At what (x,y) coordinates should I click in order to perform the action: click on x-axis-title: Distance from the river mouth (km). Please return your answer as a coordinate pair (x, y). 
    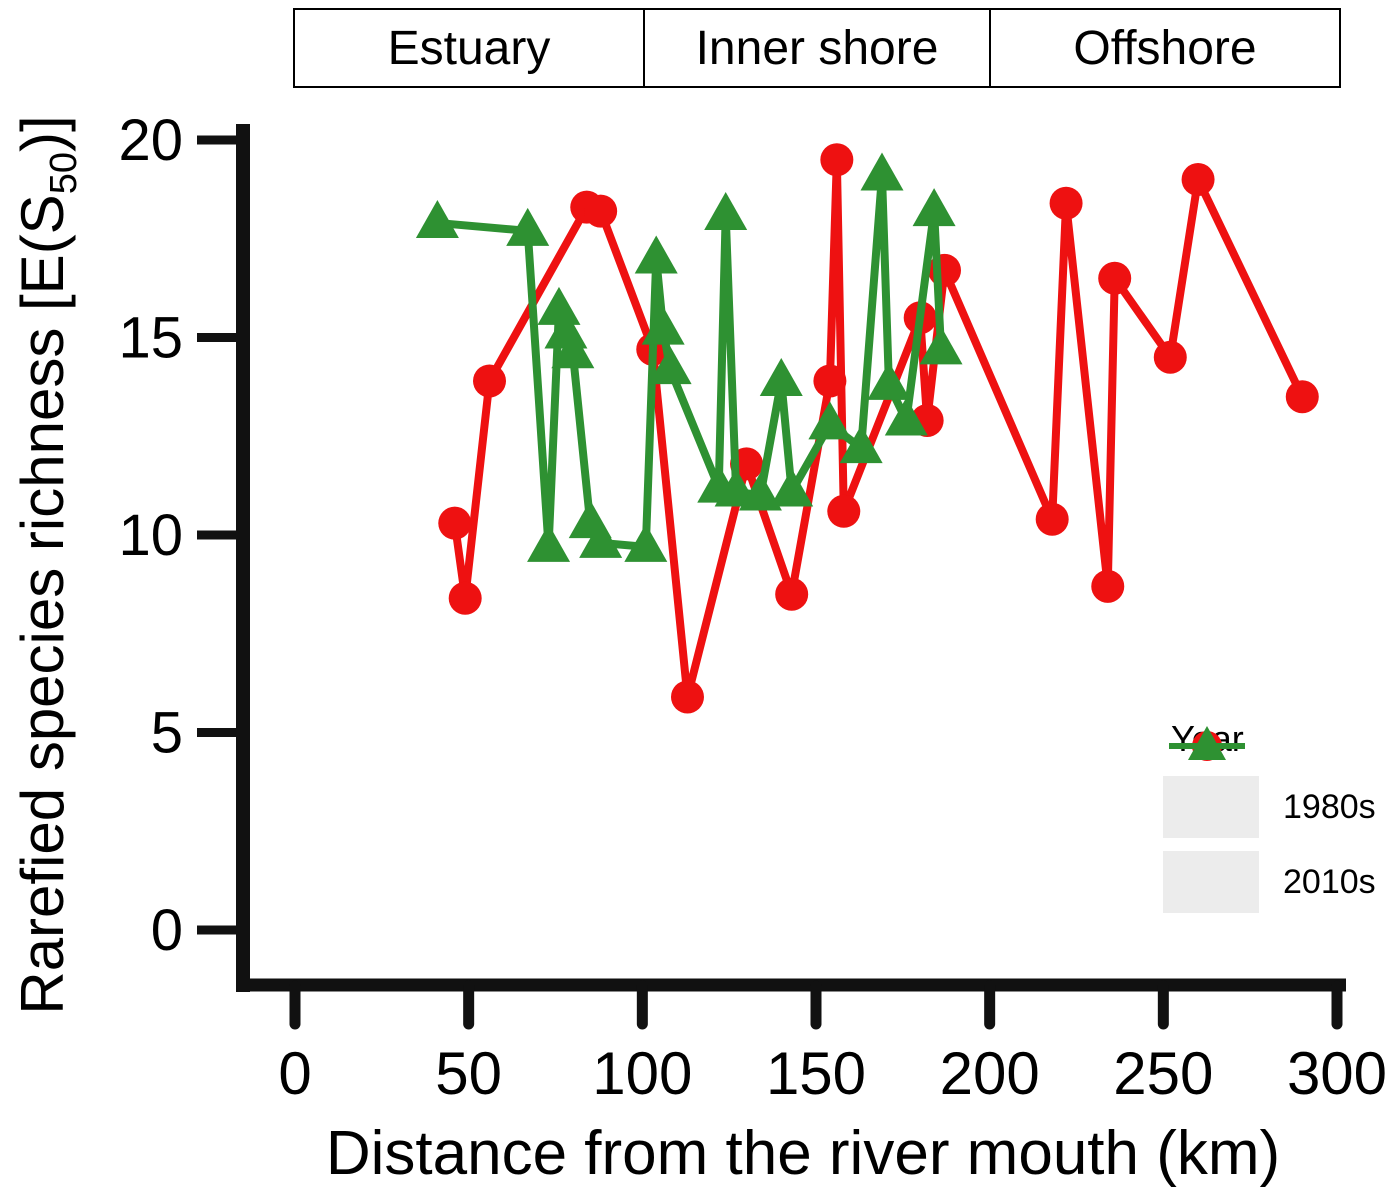
    Looking at the image, I should click on (803, 1153).